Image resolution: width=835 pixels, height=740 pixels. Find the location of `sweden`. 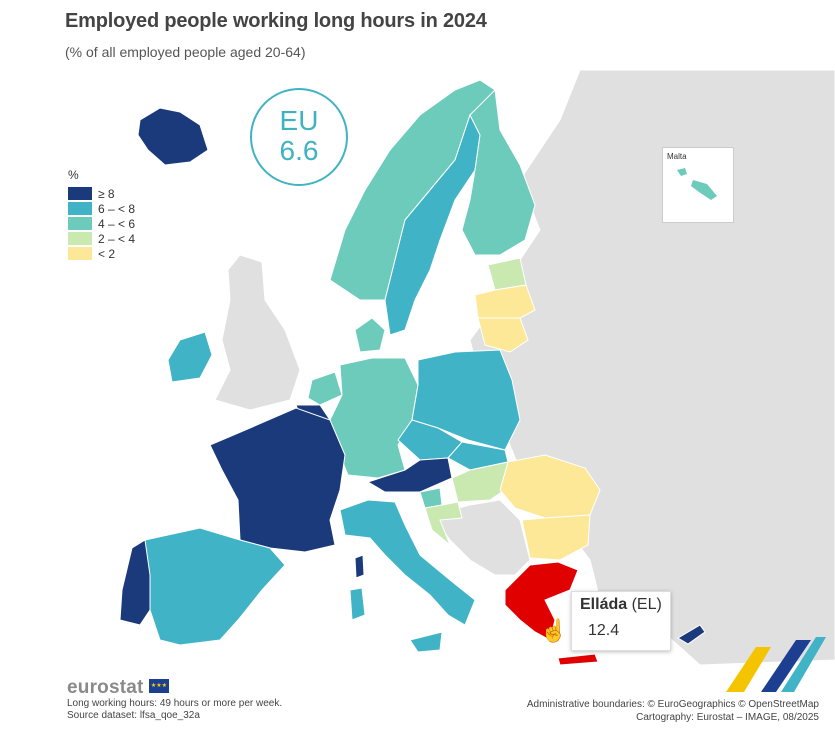

sweden is located at coordinates (432, 224).